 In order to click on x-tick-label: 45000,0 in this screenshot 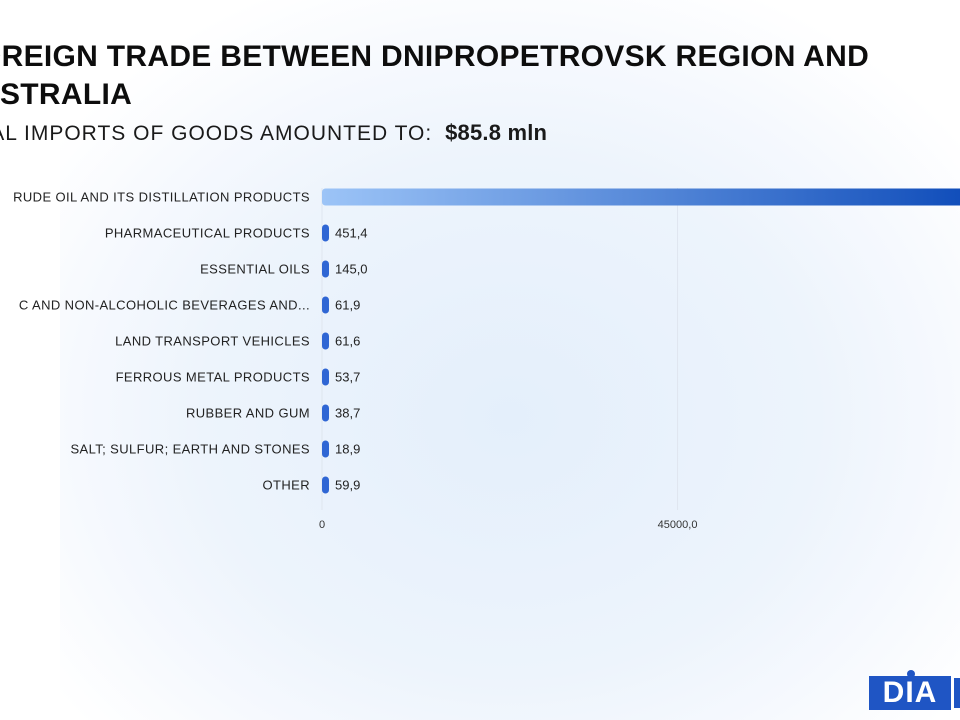, I will do `click(678, 525)`.